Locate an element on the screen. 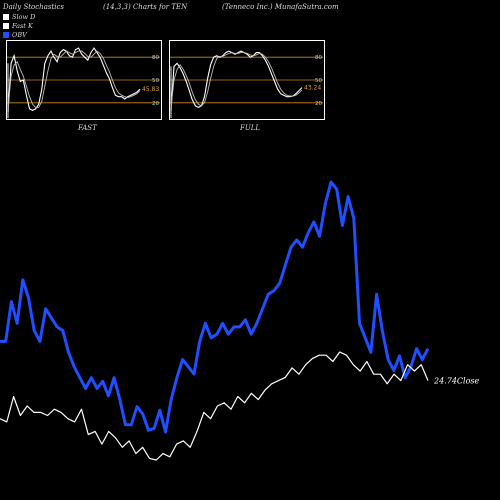 The width and height of the screenshot is (500, 500). full-level-label: 20 is located at coordinates (318, 104).